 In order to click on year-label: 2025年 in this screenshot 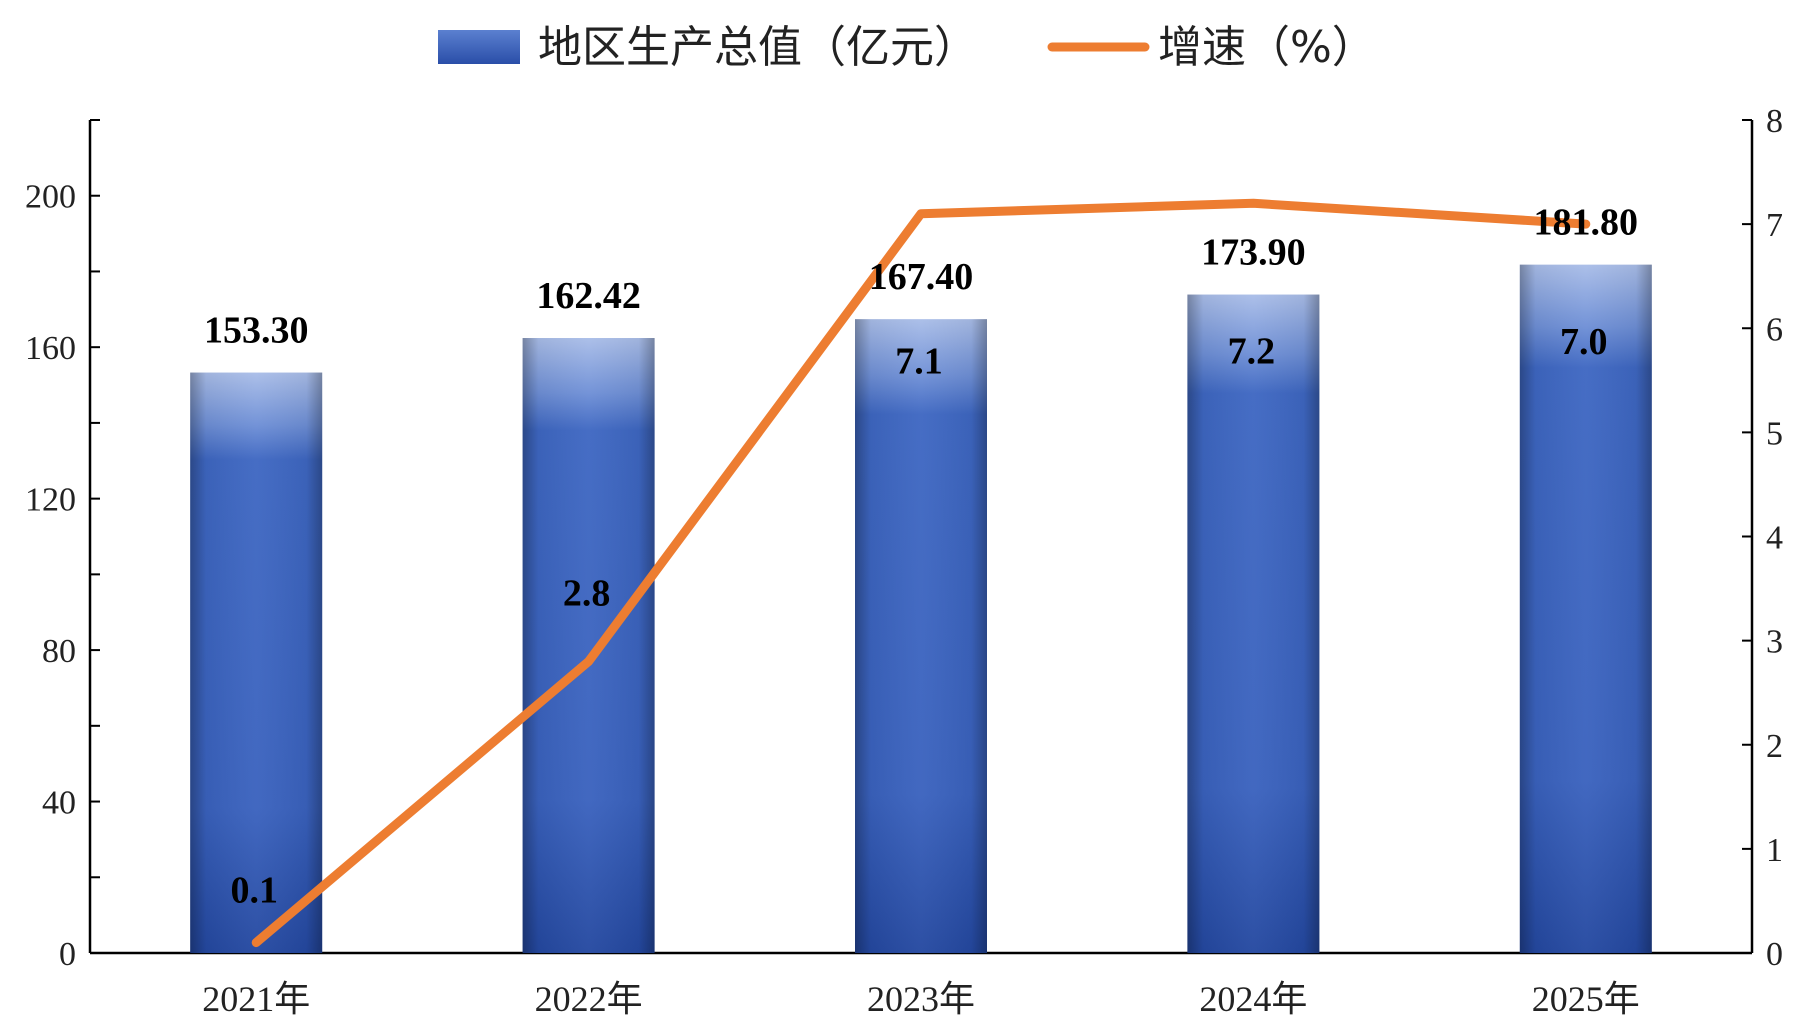, I will do `click(1586, 999)`.